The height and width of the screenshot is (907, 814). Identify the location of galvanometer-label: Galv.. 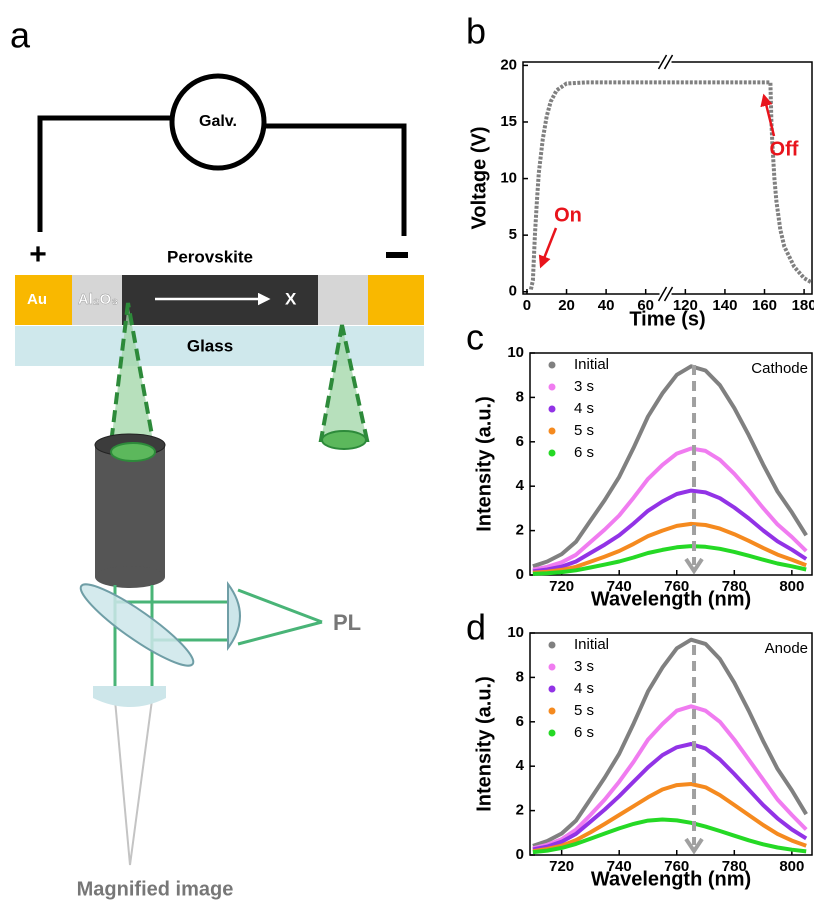
(218, 121).